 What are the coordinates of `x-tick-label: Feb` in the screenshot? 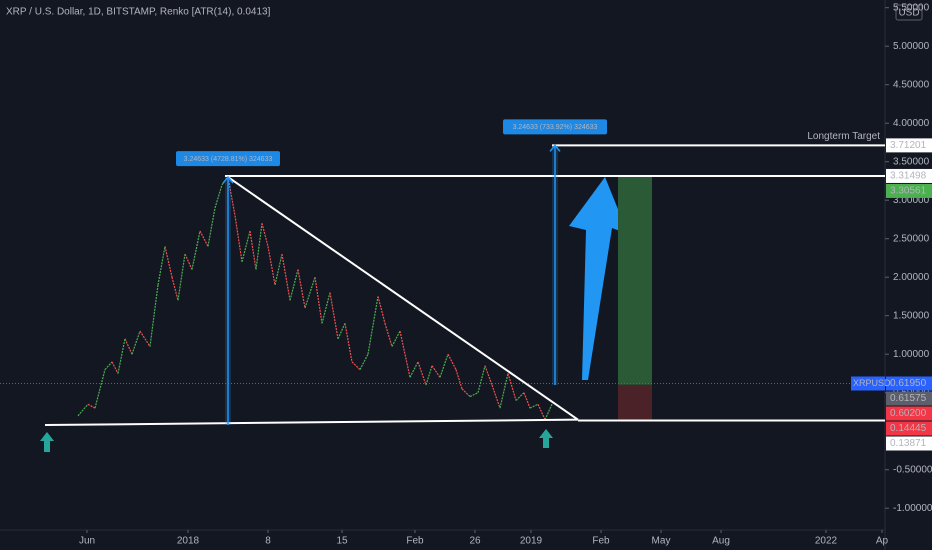 It's located at (415, 541).